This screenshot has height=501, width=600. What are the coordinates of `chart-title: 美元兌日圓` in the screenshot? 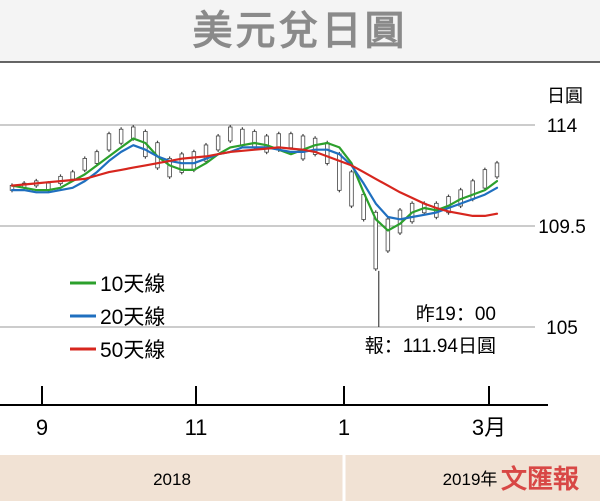 It's located at (300, 31).